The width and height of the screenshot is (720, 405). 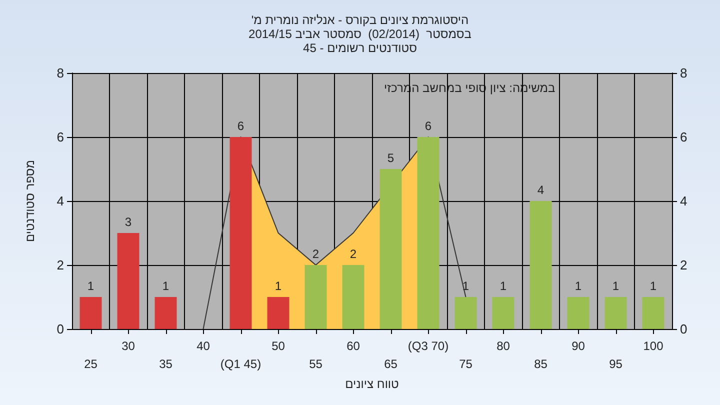 What do you see at coordinates (503, 346) in the screenshot?
I see `x-tick-label: 80` at bounding box center [503, 346].